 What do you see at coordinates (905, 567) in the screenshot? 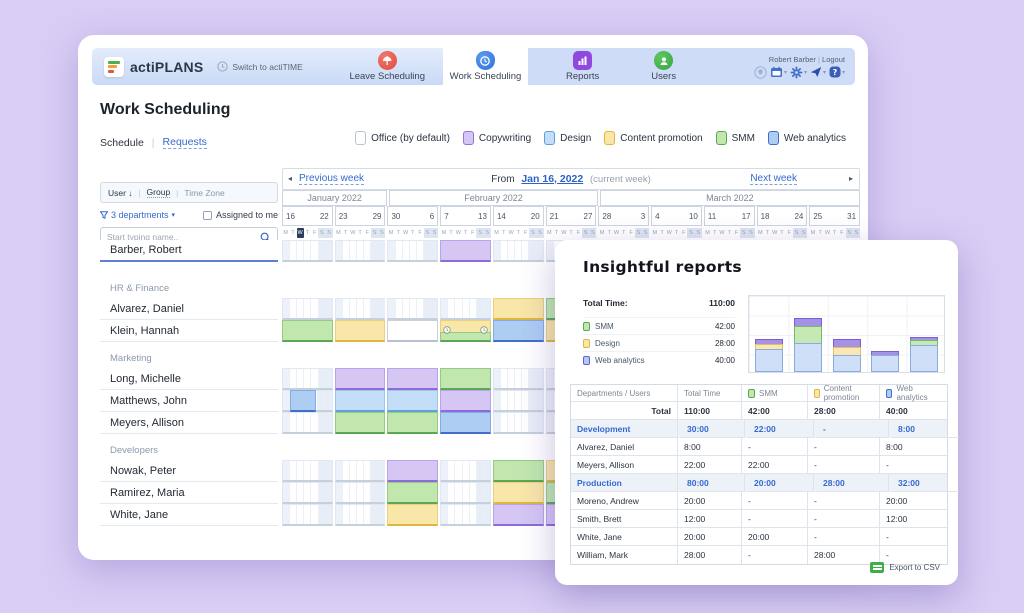
I see `export-to-csv-button: Export to CSV` at bounding box center [905, 567].